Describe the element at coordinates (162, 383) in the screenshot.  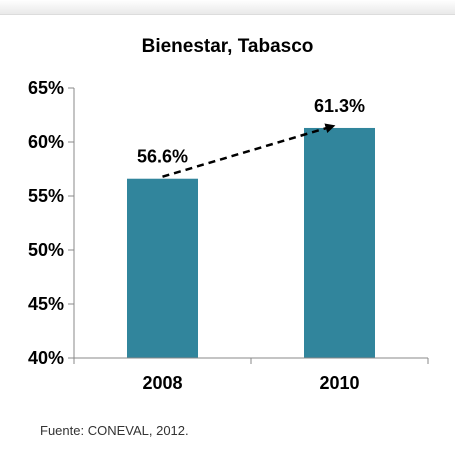
I see `x-tick-label: 2008` at that location.